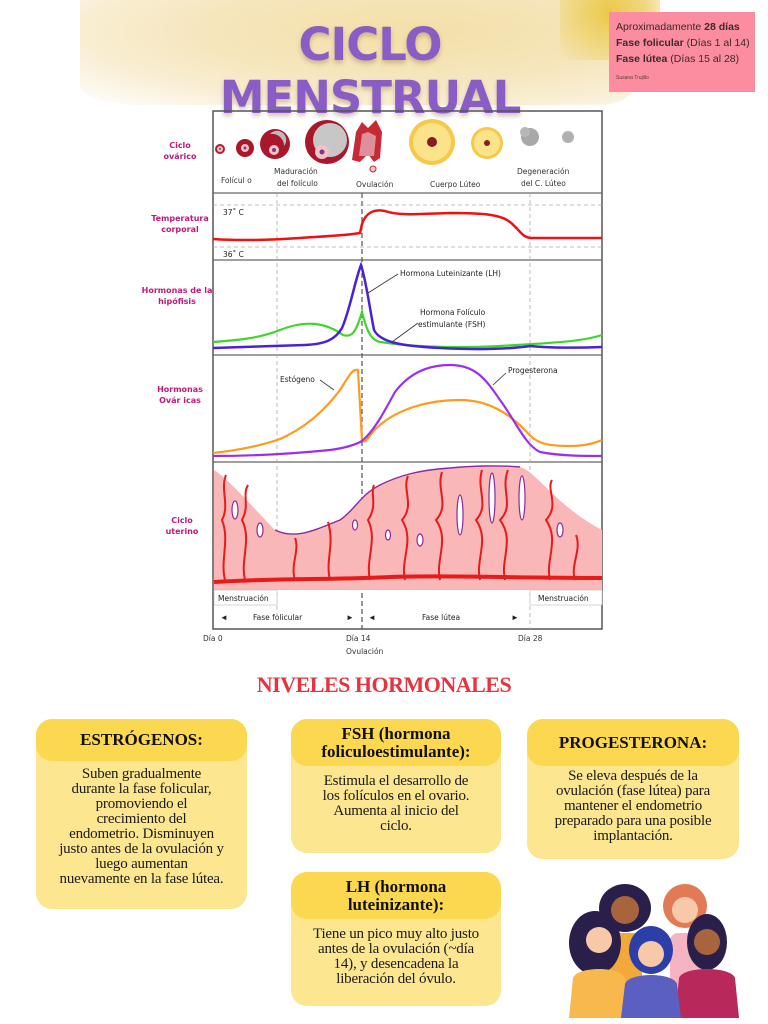  What do you see at coordinates (407, 225) in the screenshot?
I see `temperature-curve` at bounding box center [407, 225].